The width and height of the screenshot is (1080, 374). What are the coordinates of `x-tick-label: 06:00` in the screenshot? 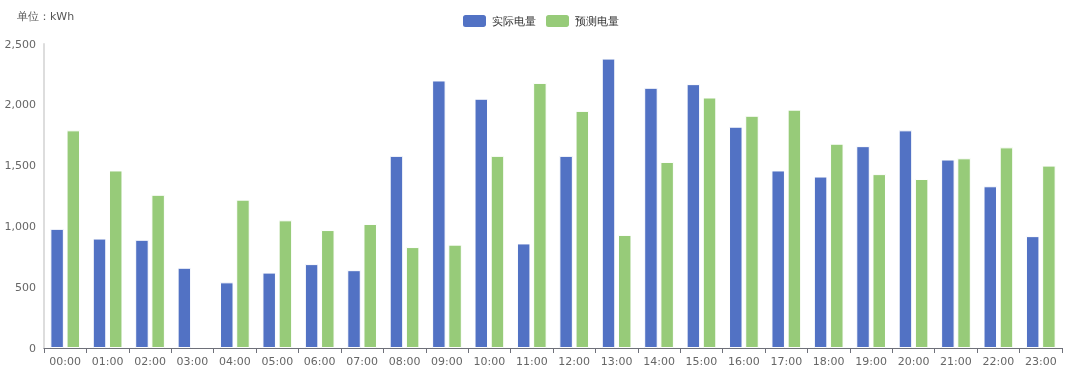 It's located at (319, 361).